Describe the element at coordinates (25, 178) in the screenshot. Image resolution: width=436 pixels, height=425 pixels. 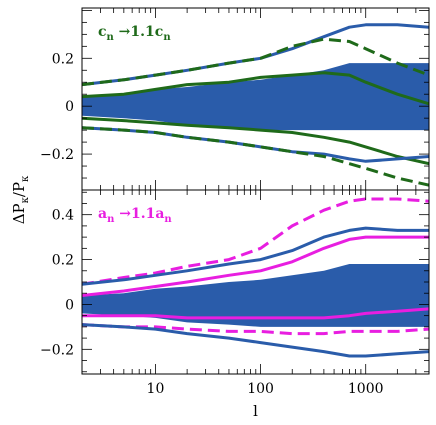
I see `y-axis-label-sub2: κ` at that location.